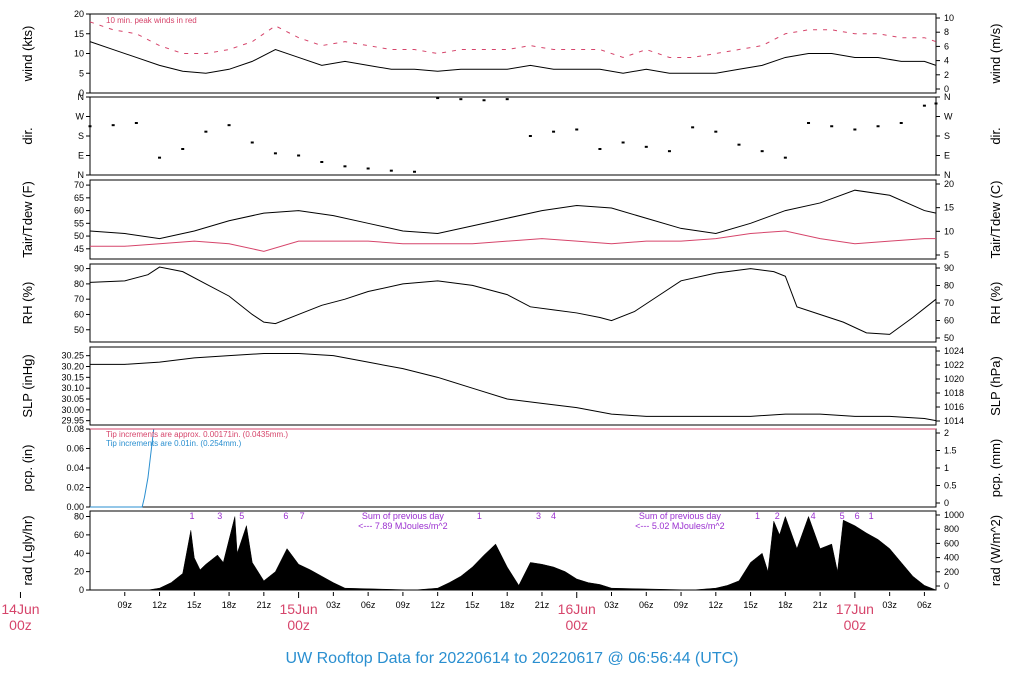 Image resolution: width=1024 pixels, height=700 pixels. Describe the element at coordinates (125, 605) in the screenshot. I see `hour-tick-label: 09z` at that location.